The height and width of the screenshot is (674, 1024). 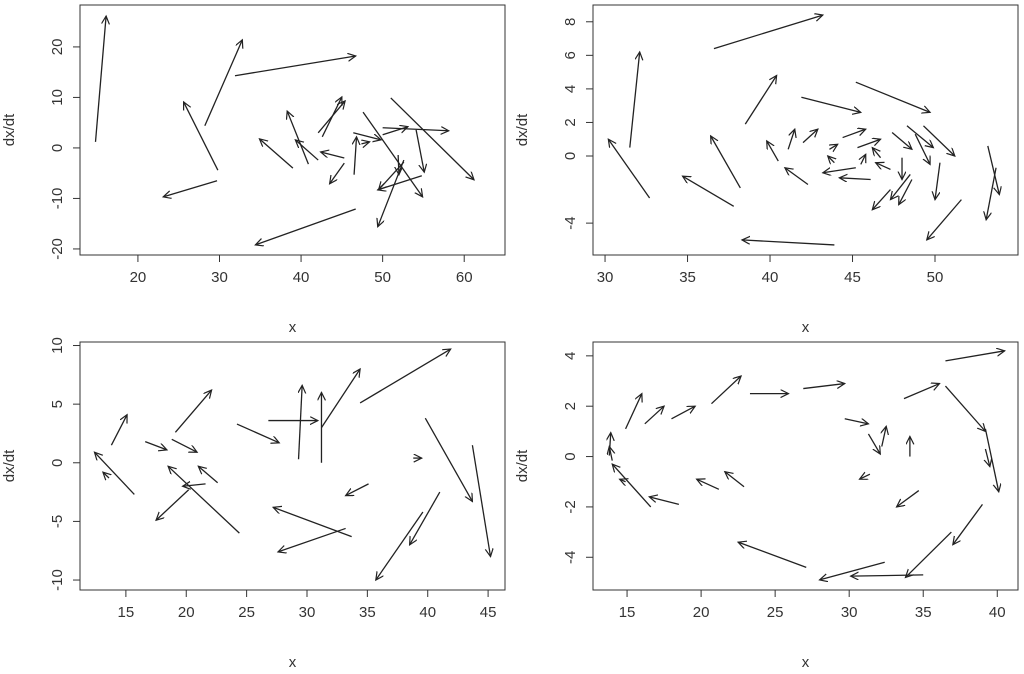 I want to click on y-tick-label: -10, so click(x=57, y=580).